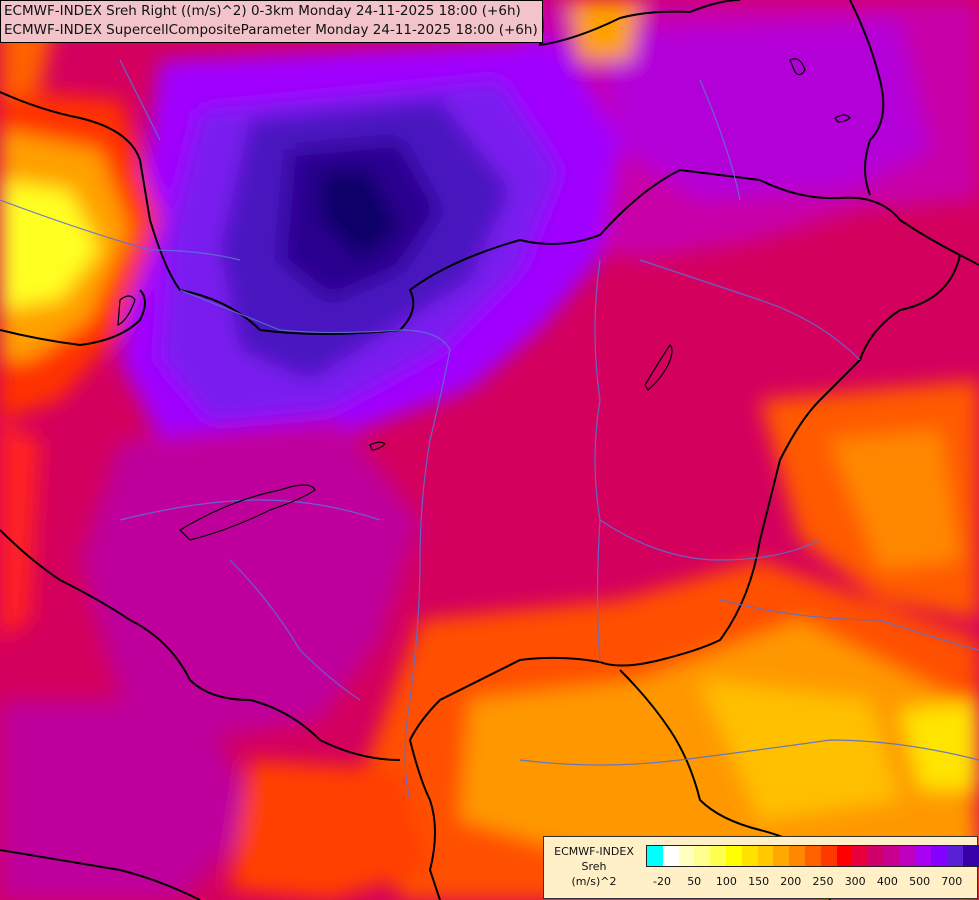  What do you see at coordinates (811, 882) in the screenshot?
I see `legend-tick-labels: -20 50 100 150 200 250 300 400 500 700` at bounding box center [811, 882].